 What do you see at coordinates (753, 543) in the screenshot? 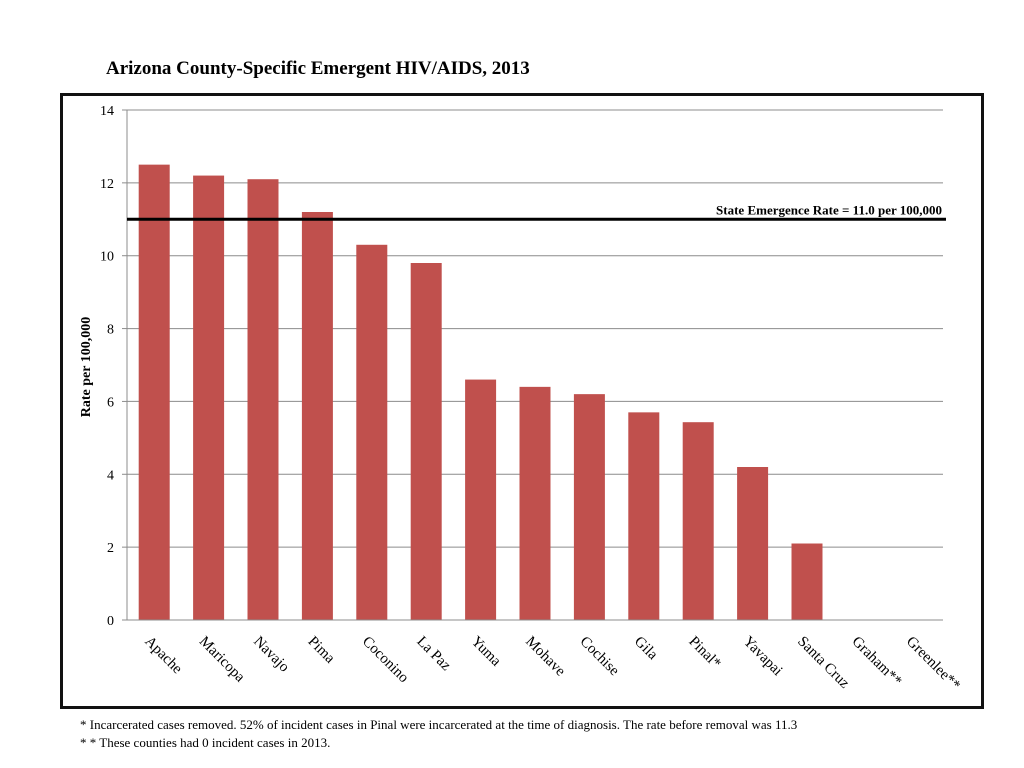
I see `bar-yavapai` at bounding box center [753, 543].